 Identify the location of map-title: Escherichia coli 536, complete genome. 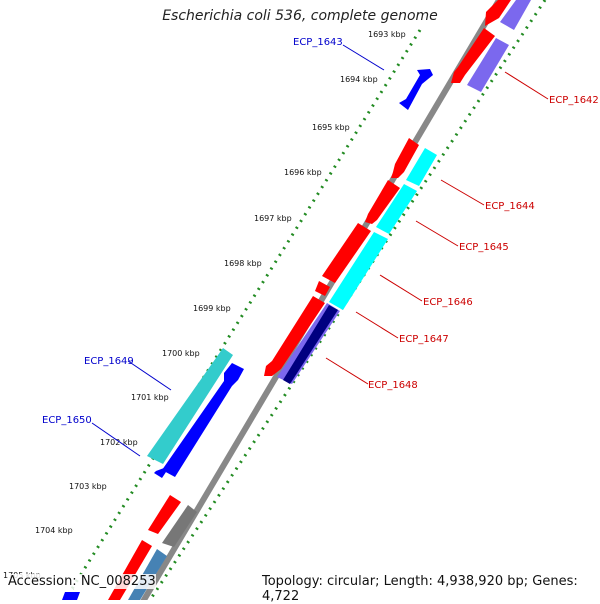
(300, 16).